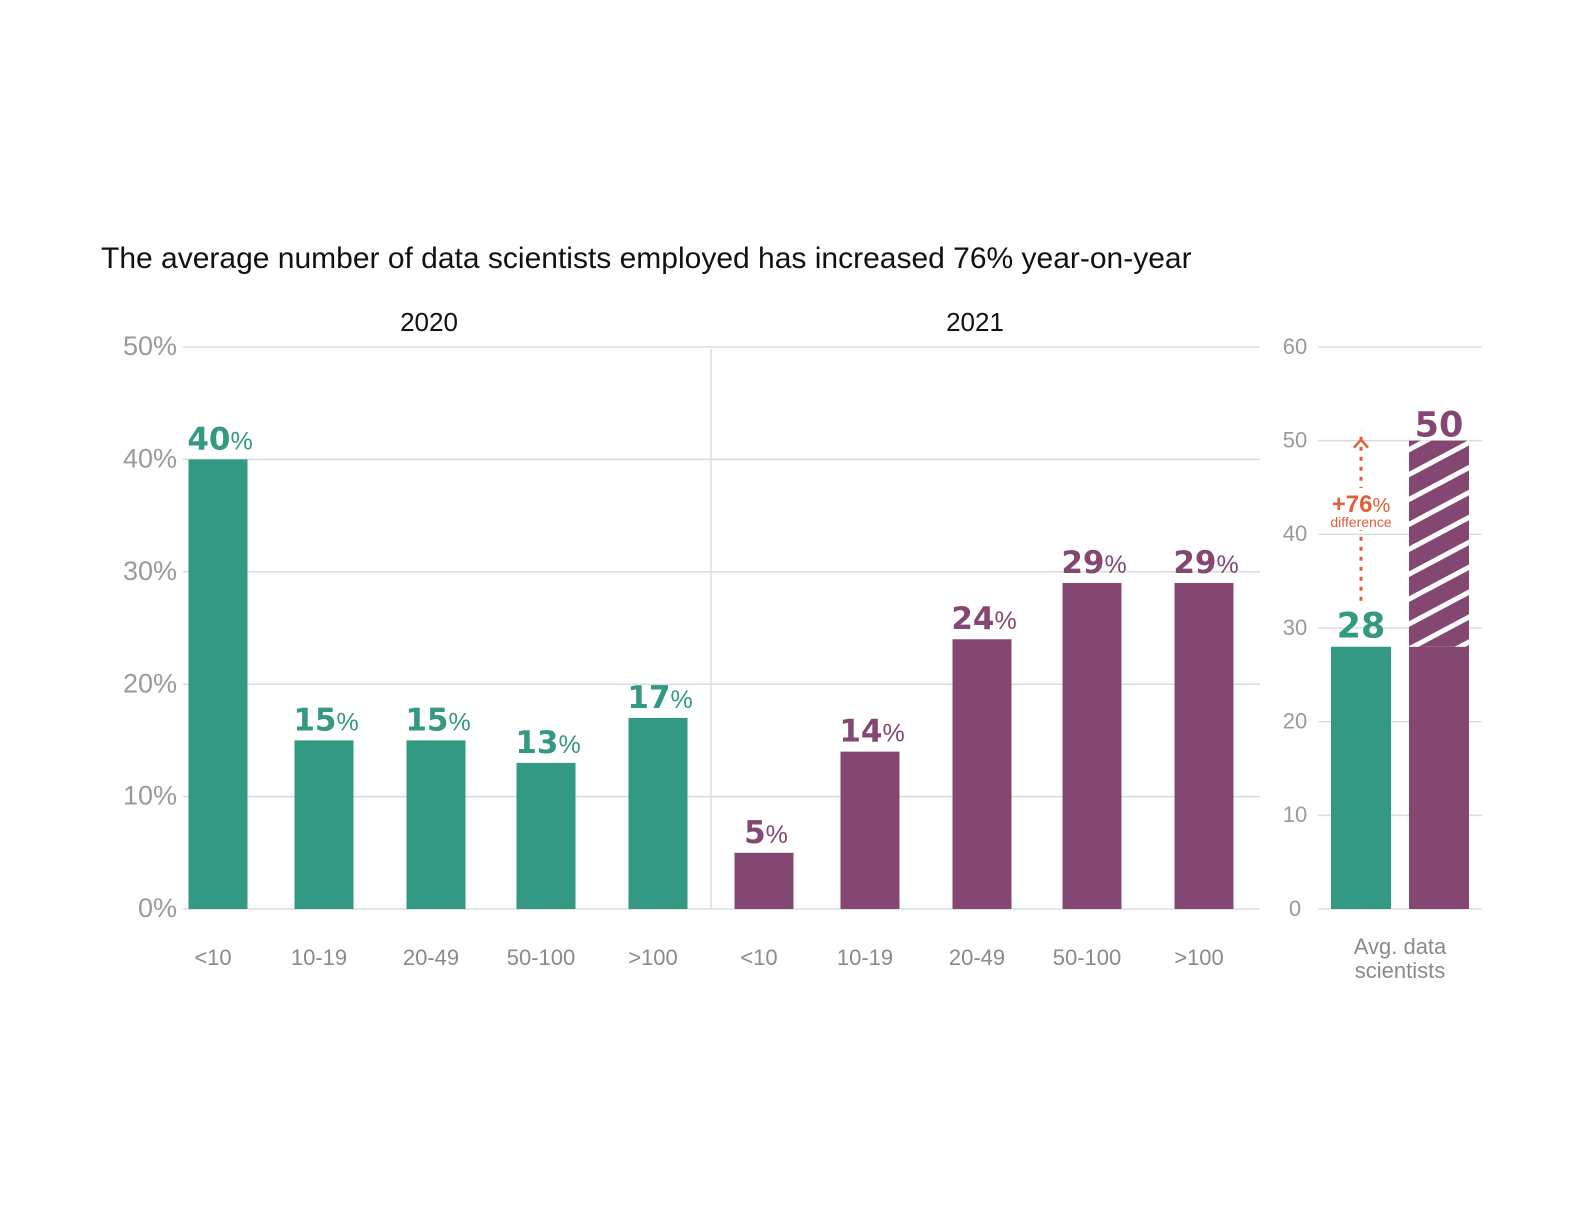 The width and height of the screenshot is (1584, 1224). What do you see at coordinates (429, 322) in the screenshot?
I see `year-label: 2020` at bounding box center [429, 322].